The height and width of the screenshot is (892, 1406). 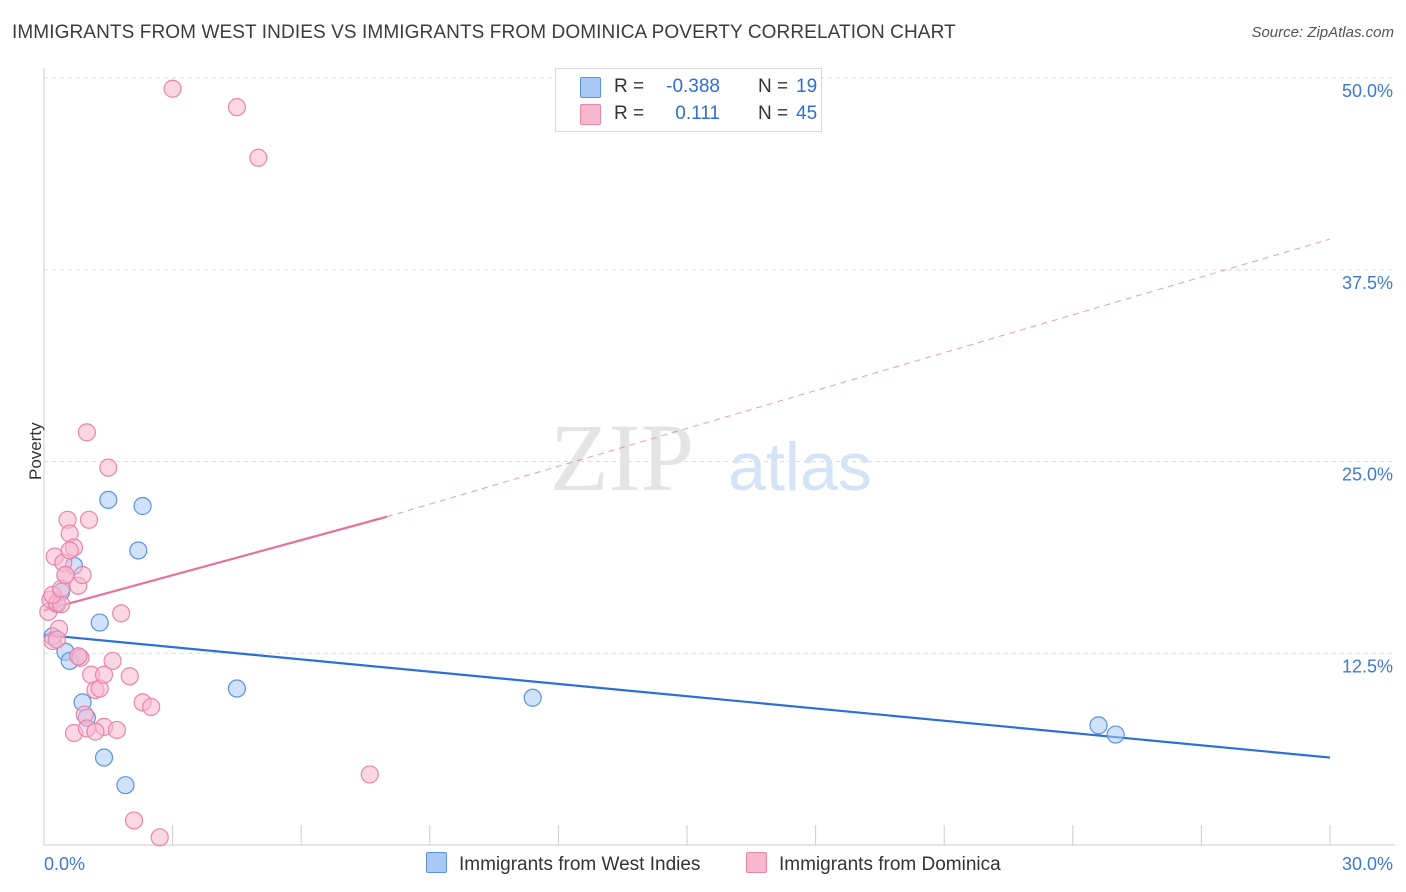 I want to click on y-tick-label: 12.5%, so click(x=1367, y=666).